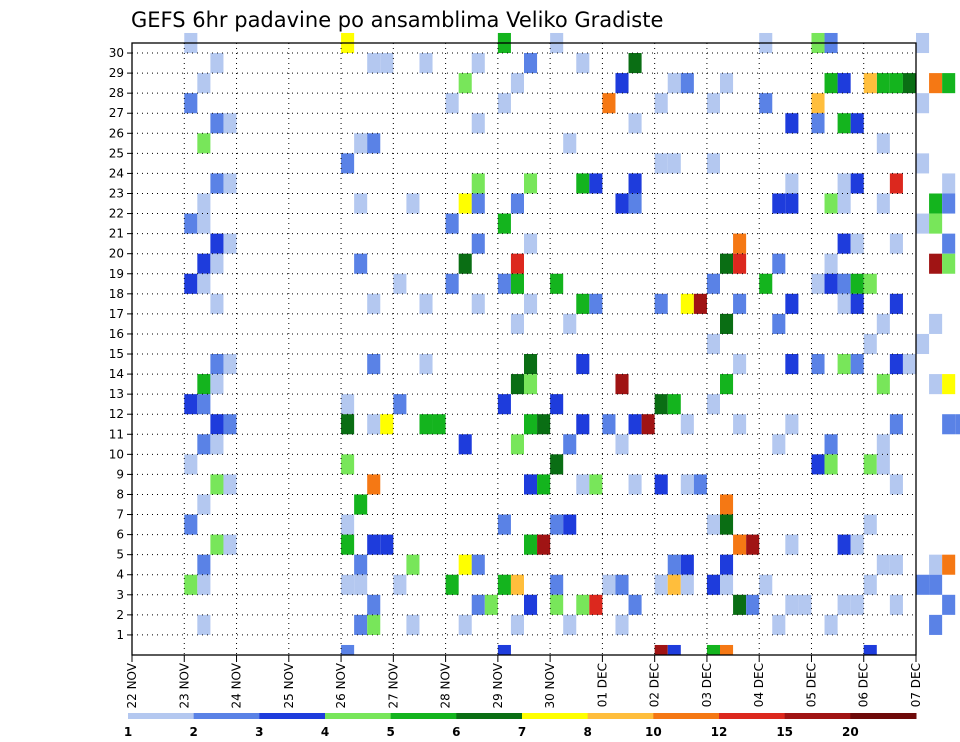  What do you see at coordinates (520, 726) in the screenshot?
I see `colorbar: 1 2 3 4 5 6 7 8 10 12 15 20` at bounding box center [520, 726].